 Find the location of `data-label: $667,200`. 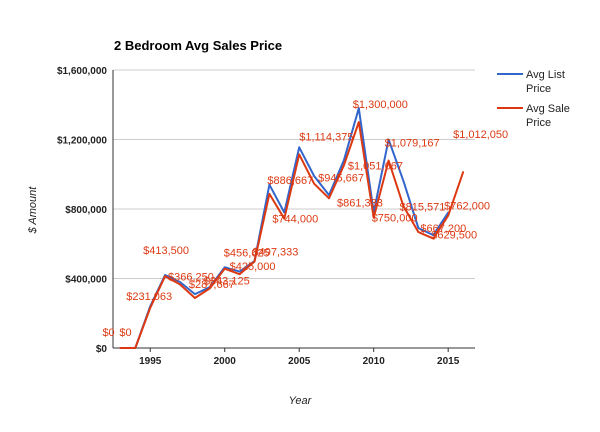

data-label: $667,200 is located at coordinates (443, 229).